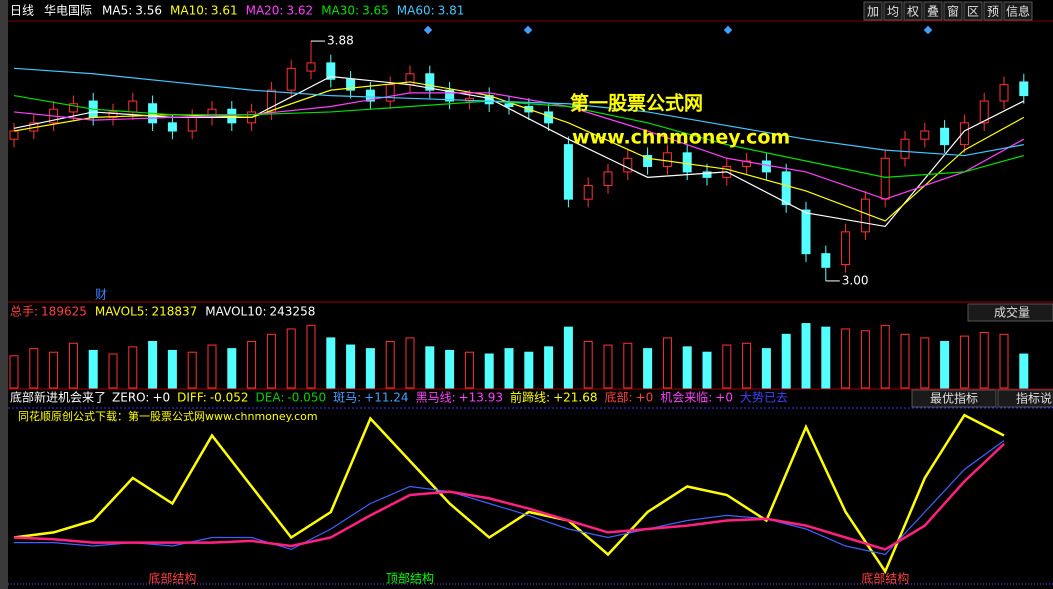  Describe the element at coordinates (973, 12) in the screenshot. I see `toolbar-button: 区` at that location.